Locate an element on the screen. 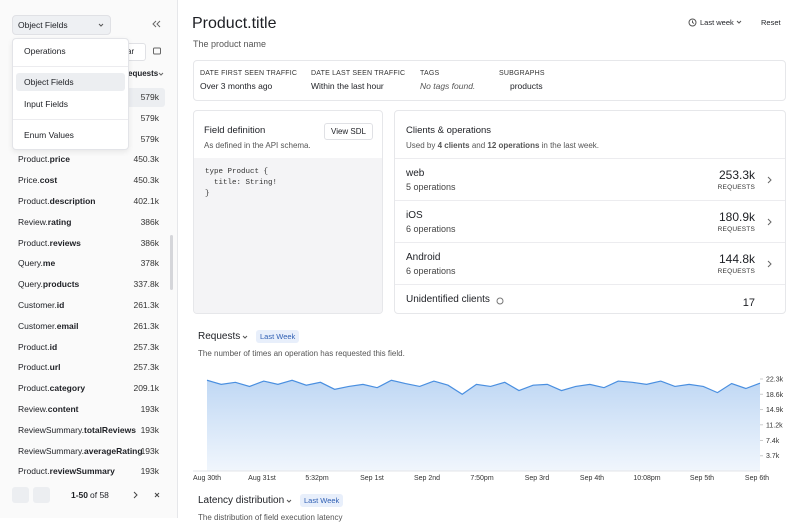 The width and height of the screenshot is (800, 522). requests: 144.8k is located at coordinates (736, 259).